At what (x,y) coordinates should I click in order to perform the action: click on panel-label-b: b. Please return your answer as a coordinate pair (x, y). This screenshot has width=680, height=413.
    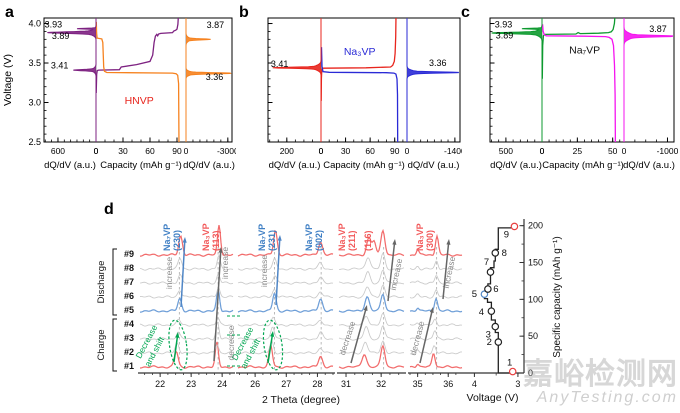
    Looking at the image, I should click on (244, 12).